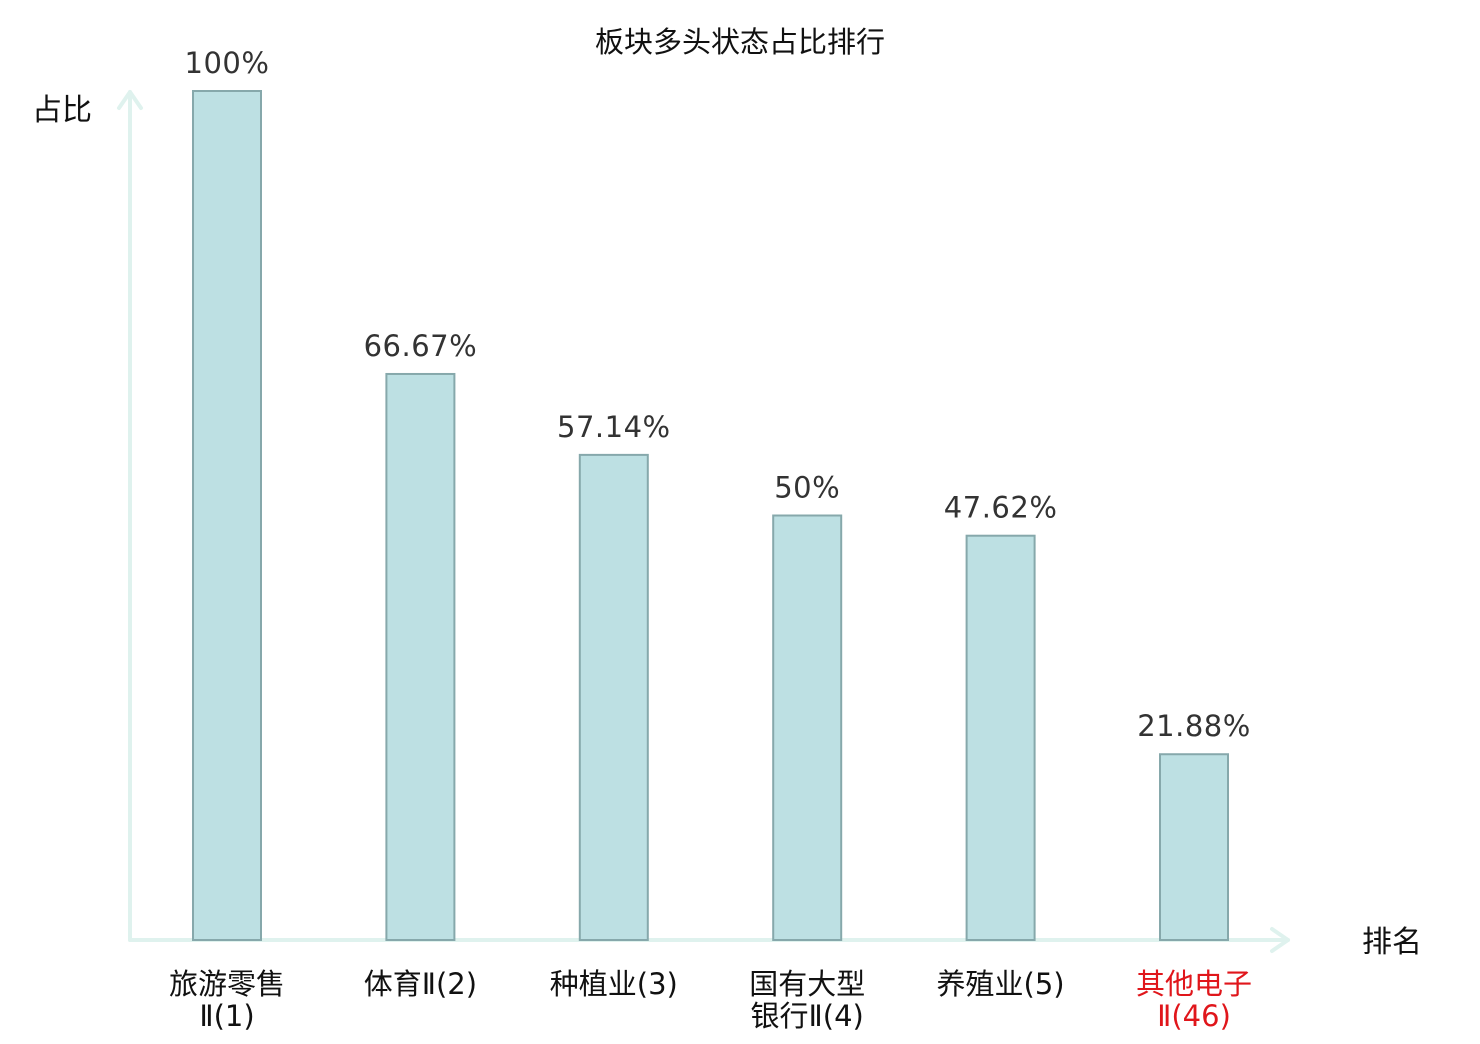 The width and height of the screenshot is (1480, 1044). Describe the element at coordinates (130, 100) in the screenshot. I see `y-axis-arrow` at that location.